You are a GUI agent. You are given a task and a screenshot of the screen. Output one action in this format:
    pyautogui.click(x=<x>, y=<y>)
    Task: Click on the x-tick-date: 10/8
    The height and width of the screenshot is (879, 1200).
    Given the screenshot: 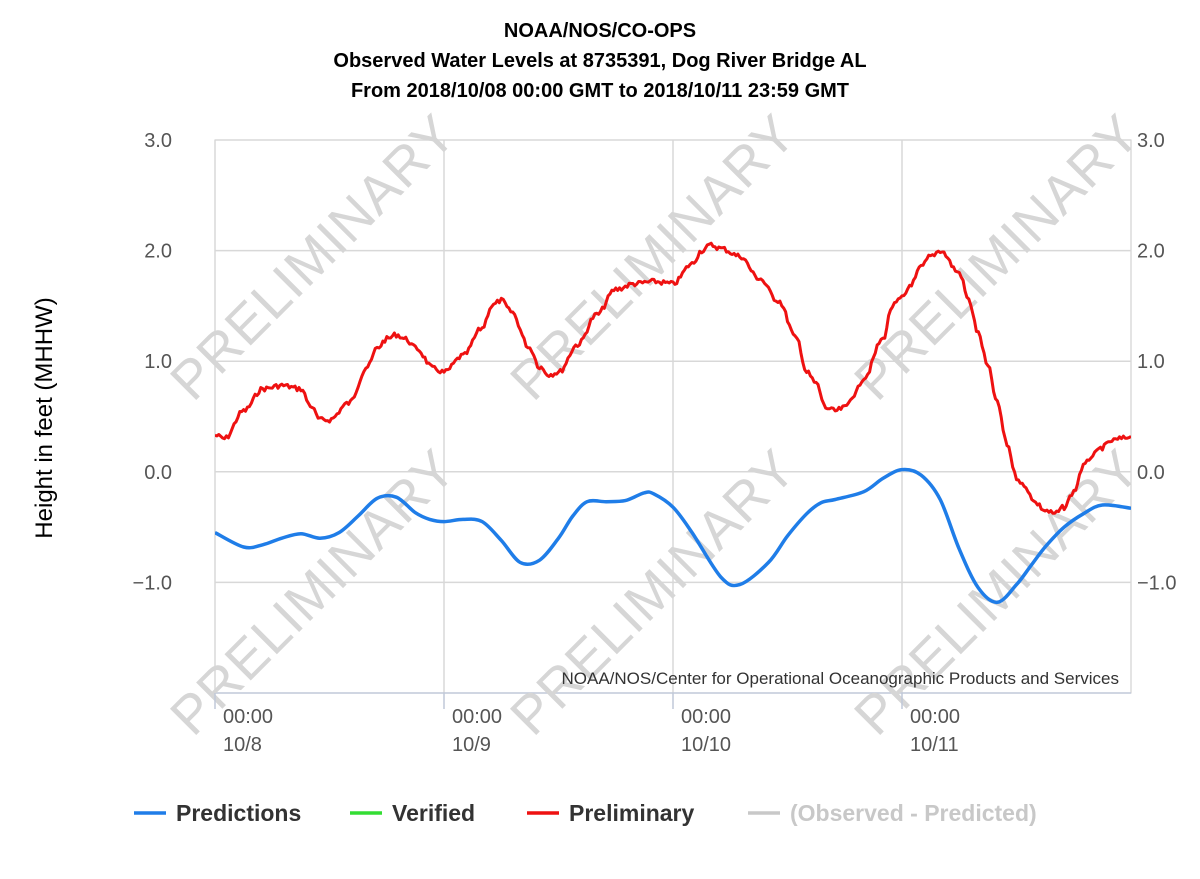 What is the action you would take?
    pyautogui.click(x=242, y=745)
    